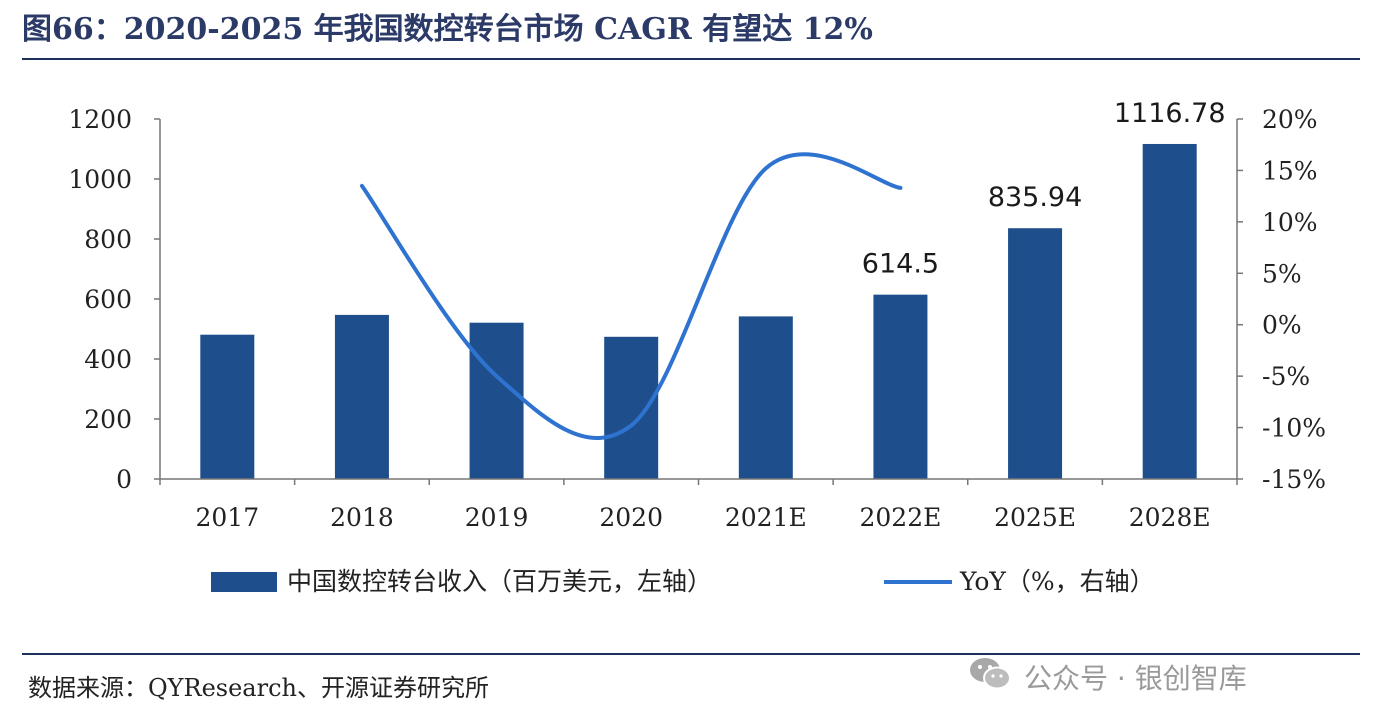 The height and width of the screenshot is (728, 1382). Describe the element at coordinates (228, 517) in the screenshot. I see `x-tick-label-2017: 2017` at that location.